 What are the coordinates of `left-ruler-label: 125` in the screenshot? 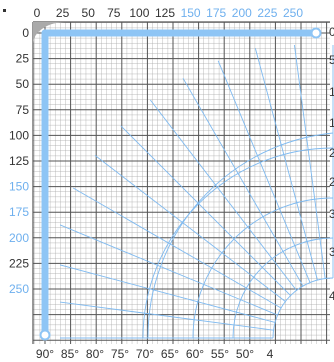 It's located at (19, 161).